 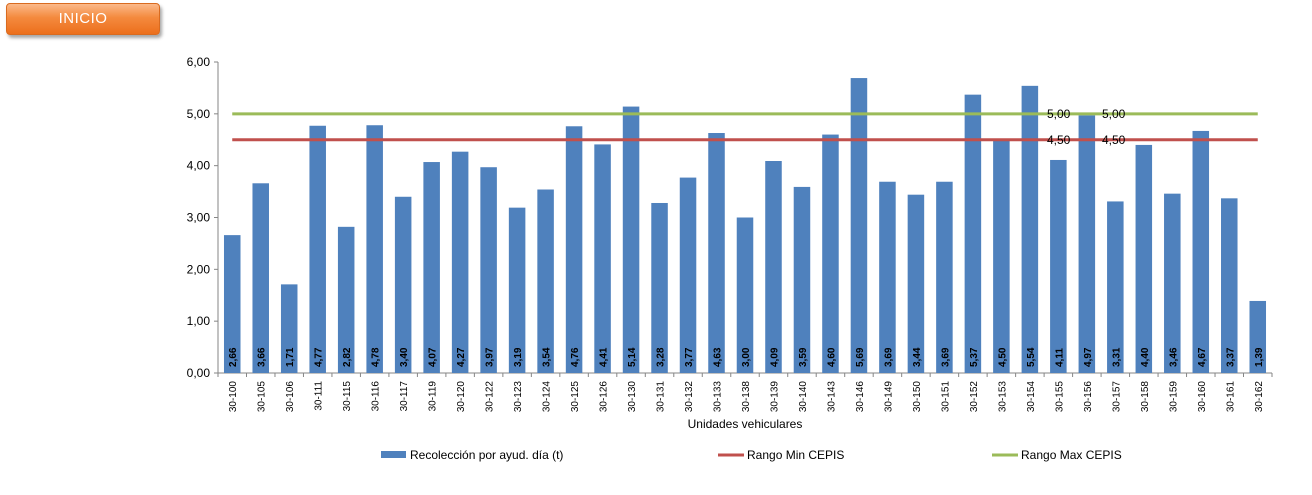 What do you see at coordinates (661, 357) in the screenshot?
I see `bar-data-label: 3,28` at bounding box center [661, 357].